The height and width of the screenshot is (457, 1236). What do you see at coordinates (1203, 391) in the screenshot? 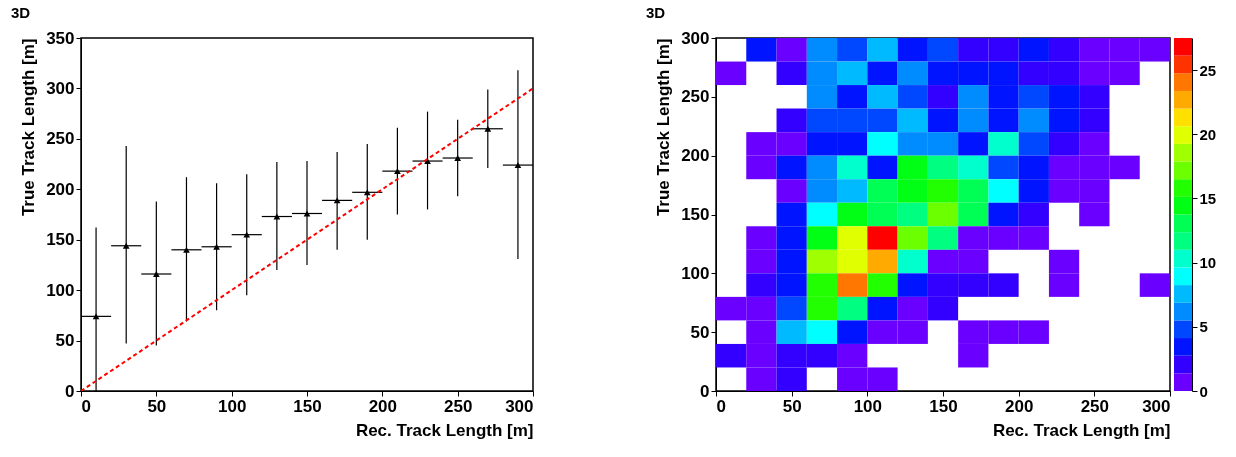
I see `color-bar-label: 0` at bounding box center [1203, 391].